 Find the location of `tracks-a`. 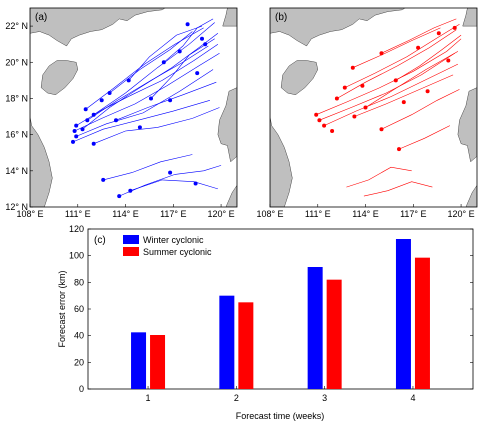

tracks-a is located at coordinates (147, 107).